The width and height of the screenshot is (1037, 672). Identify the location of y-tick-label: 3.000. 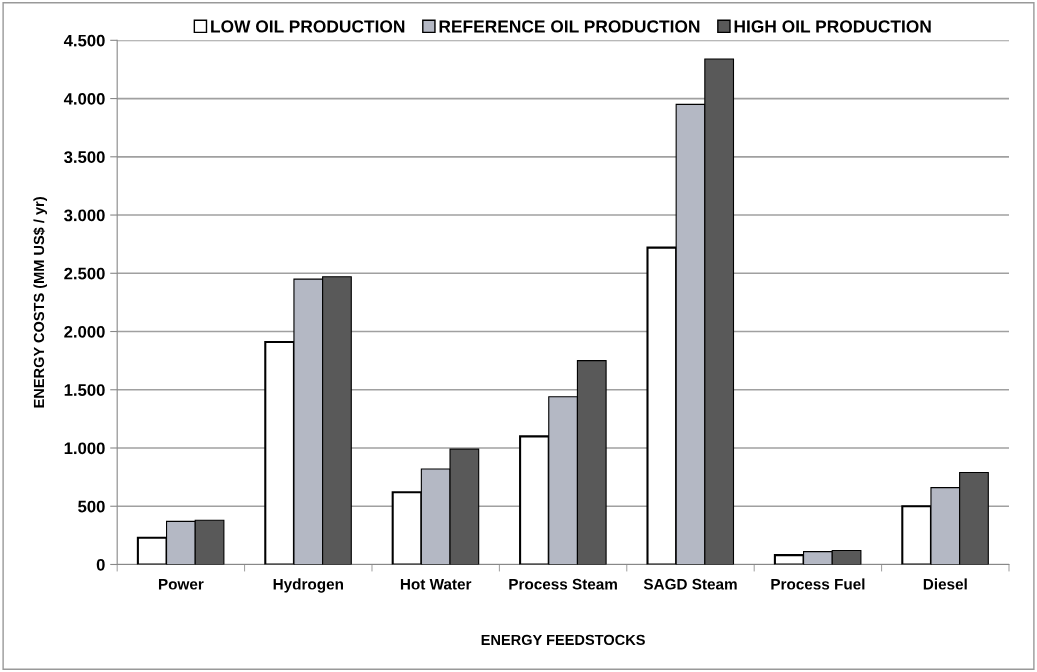
(84, 215).